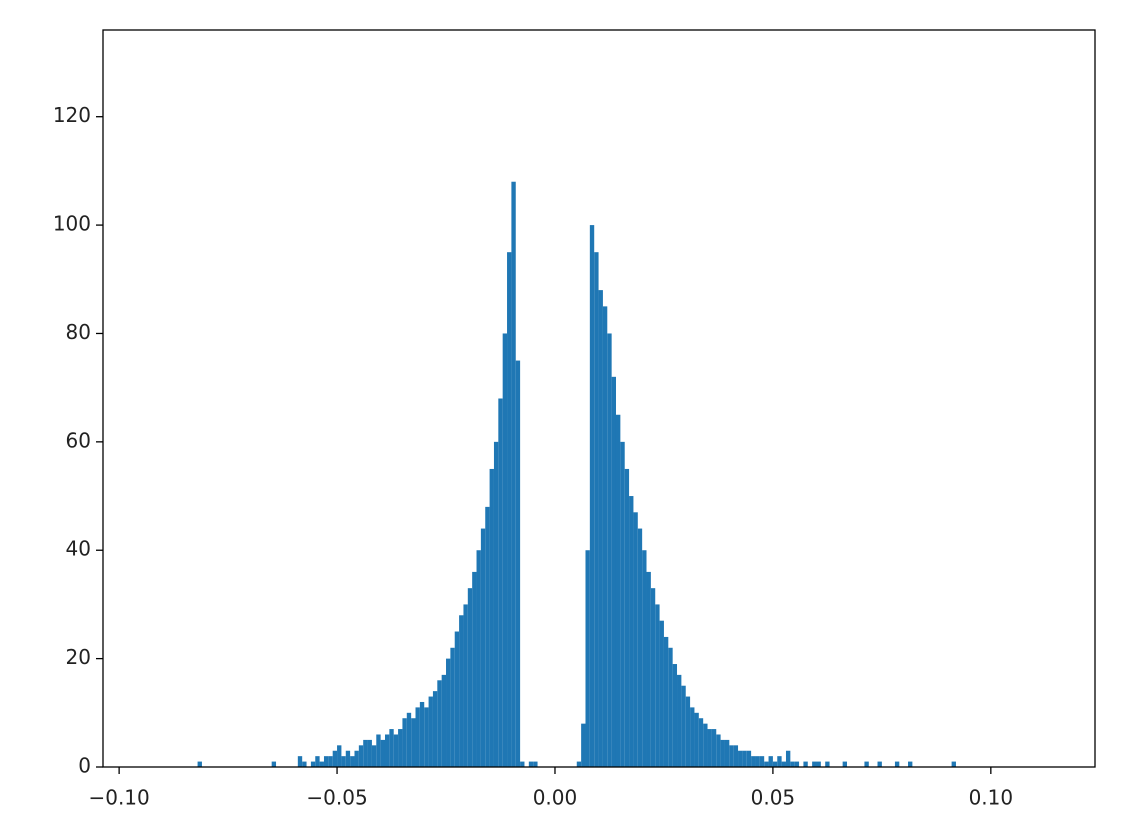 Image resolution: width=1130 pixels, height=830 pixels. Describe the element at coordinates (555, 798) in the screenshot. I see `x-tick-label: 0.00` at that location.